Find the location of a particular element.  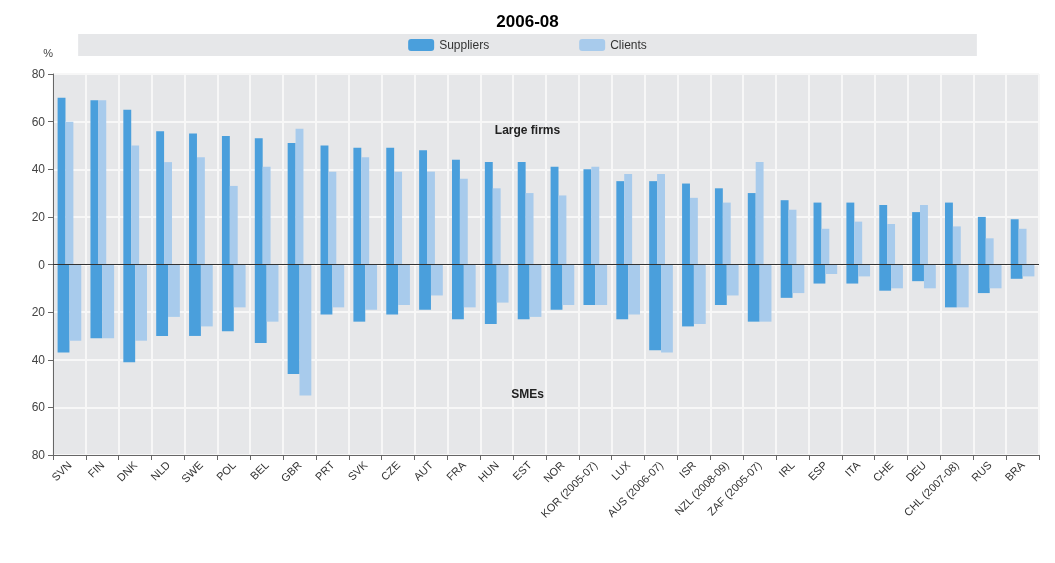

chart-title: 2006-08 is located at coordinates (527, 21).